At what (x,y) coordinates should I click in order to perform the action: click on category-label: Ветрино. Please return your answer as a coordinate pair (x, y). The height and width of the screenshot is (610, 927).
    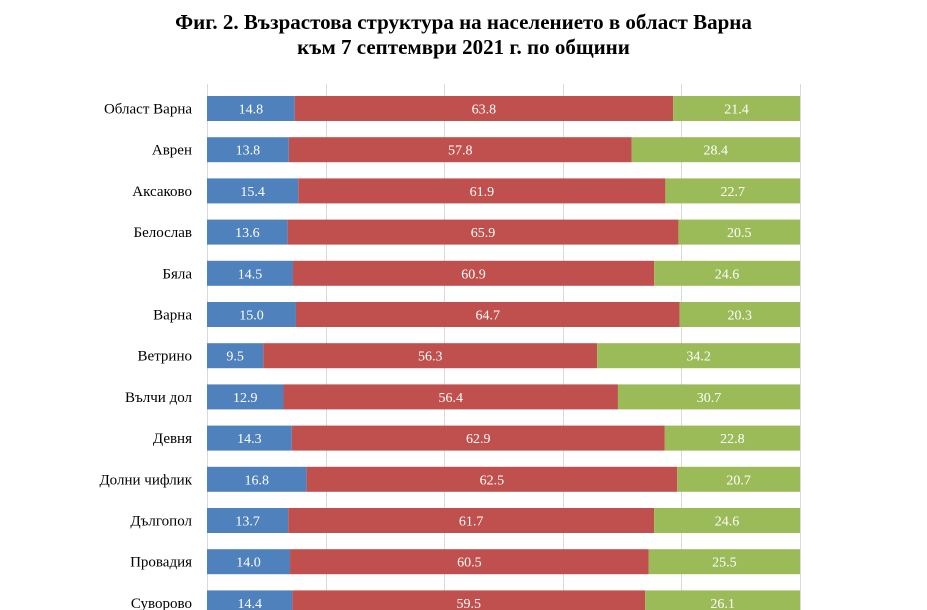
    Looking at the image, I should click on (165, 357).